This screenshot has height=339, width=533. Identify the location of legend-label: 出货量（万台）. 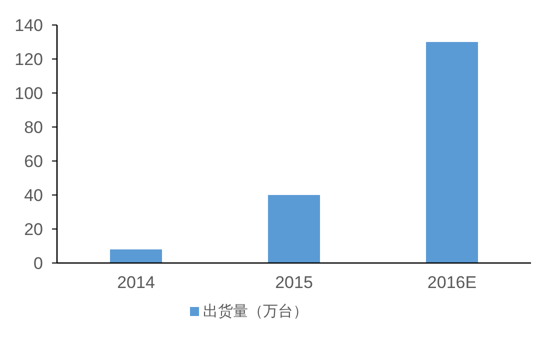
(255, 311).